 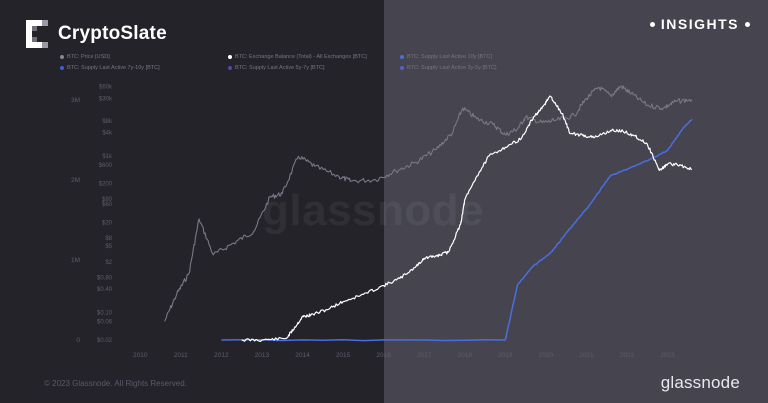 What do you see at coordinates (106, 88) in the screenshot?
I see `price-tick-label: $60k` at bounding box center [106, 88].